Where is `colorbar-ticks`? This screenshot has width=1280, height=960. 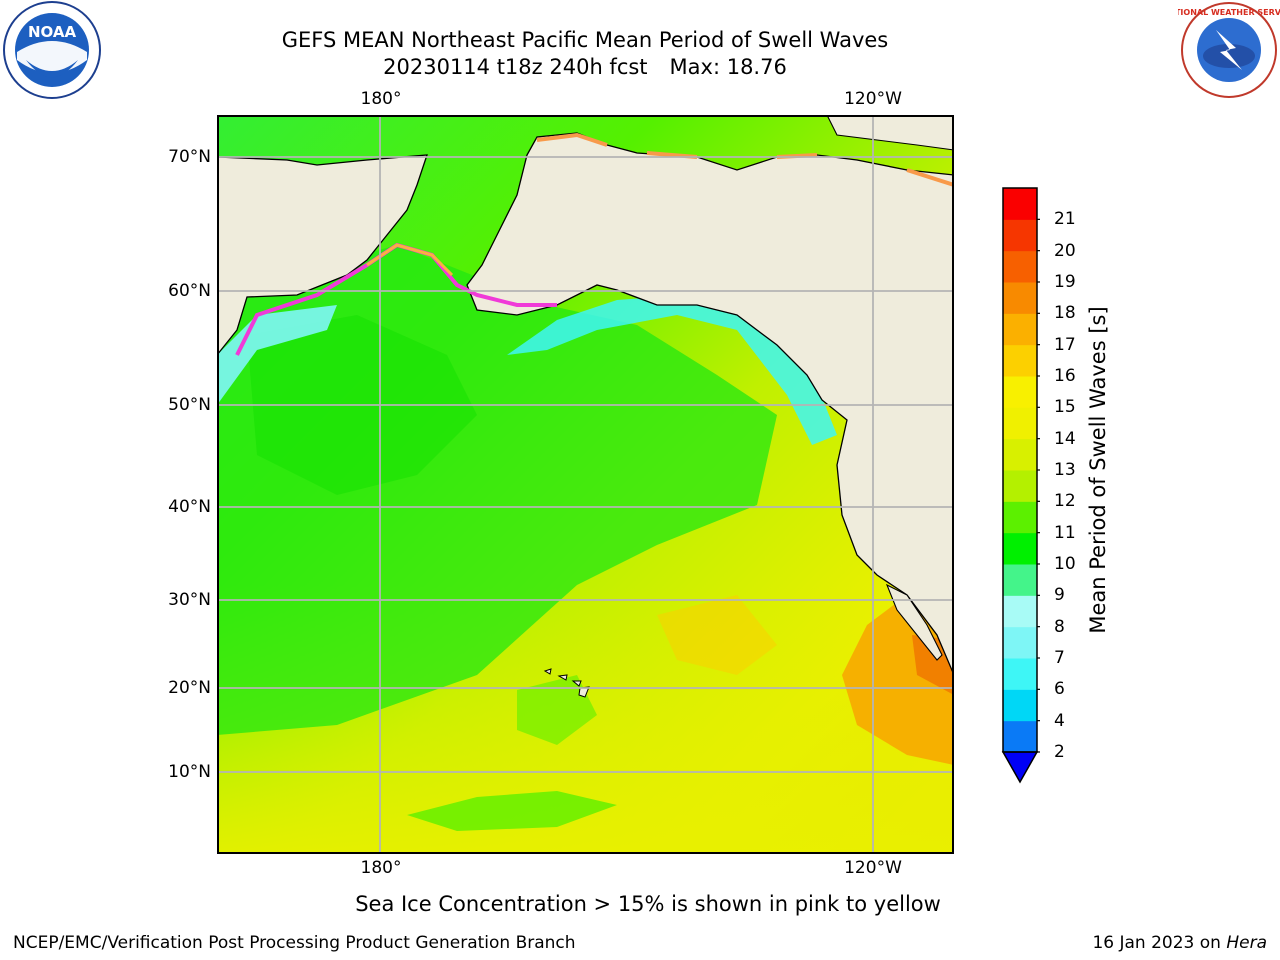
colorbar-ticks is located at coordinates (1038, 485).